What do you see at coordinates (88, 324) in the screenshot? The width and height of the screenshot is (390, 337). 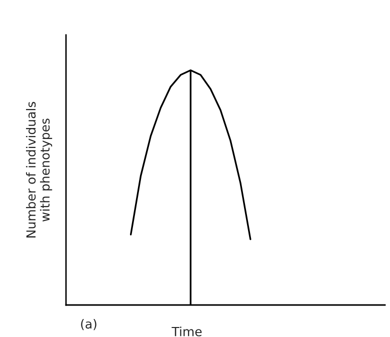 I see `text: (a)` at bounding box center [88, 324].